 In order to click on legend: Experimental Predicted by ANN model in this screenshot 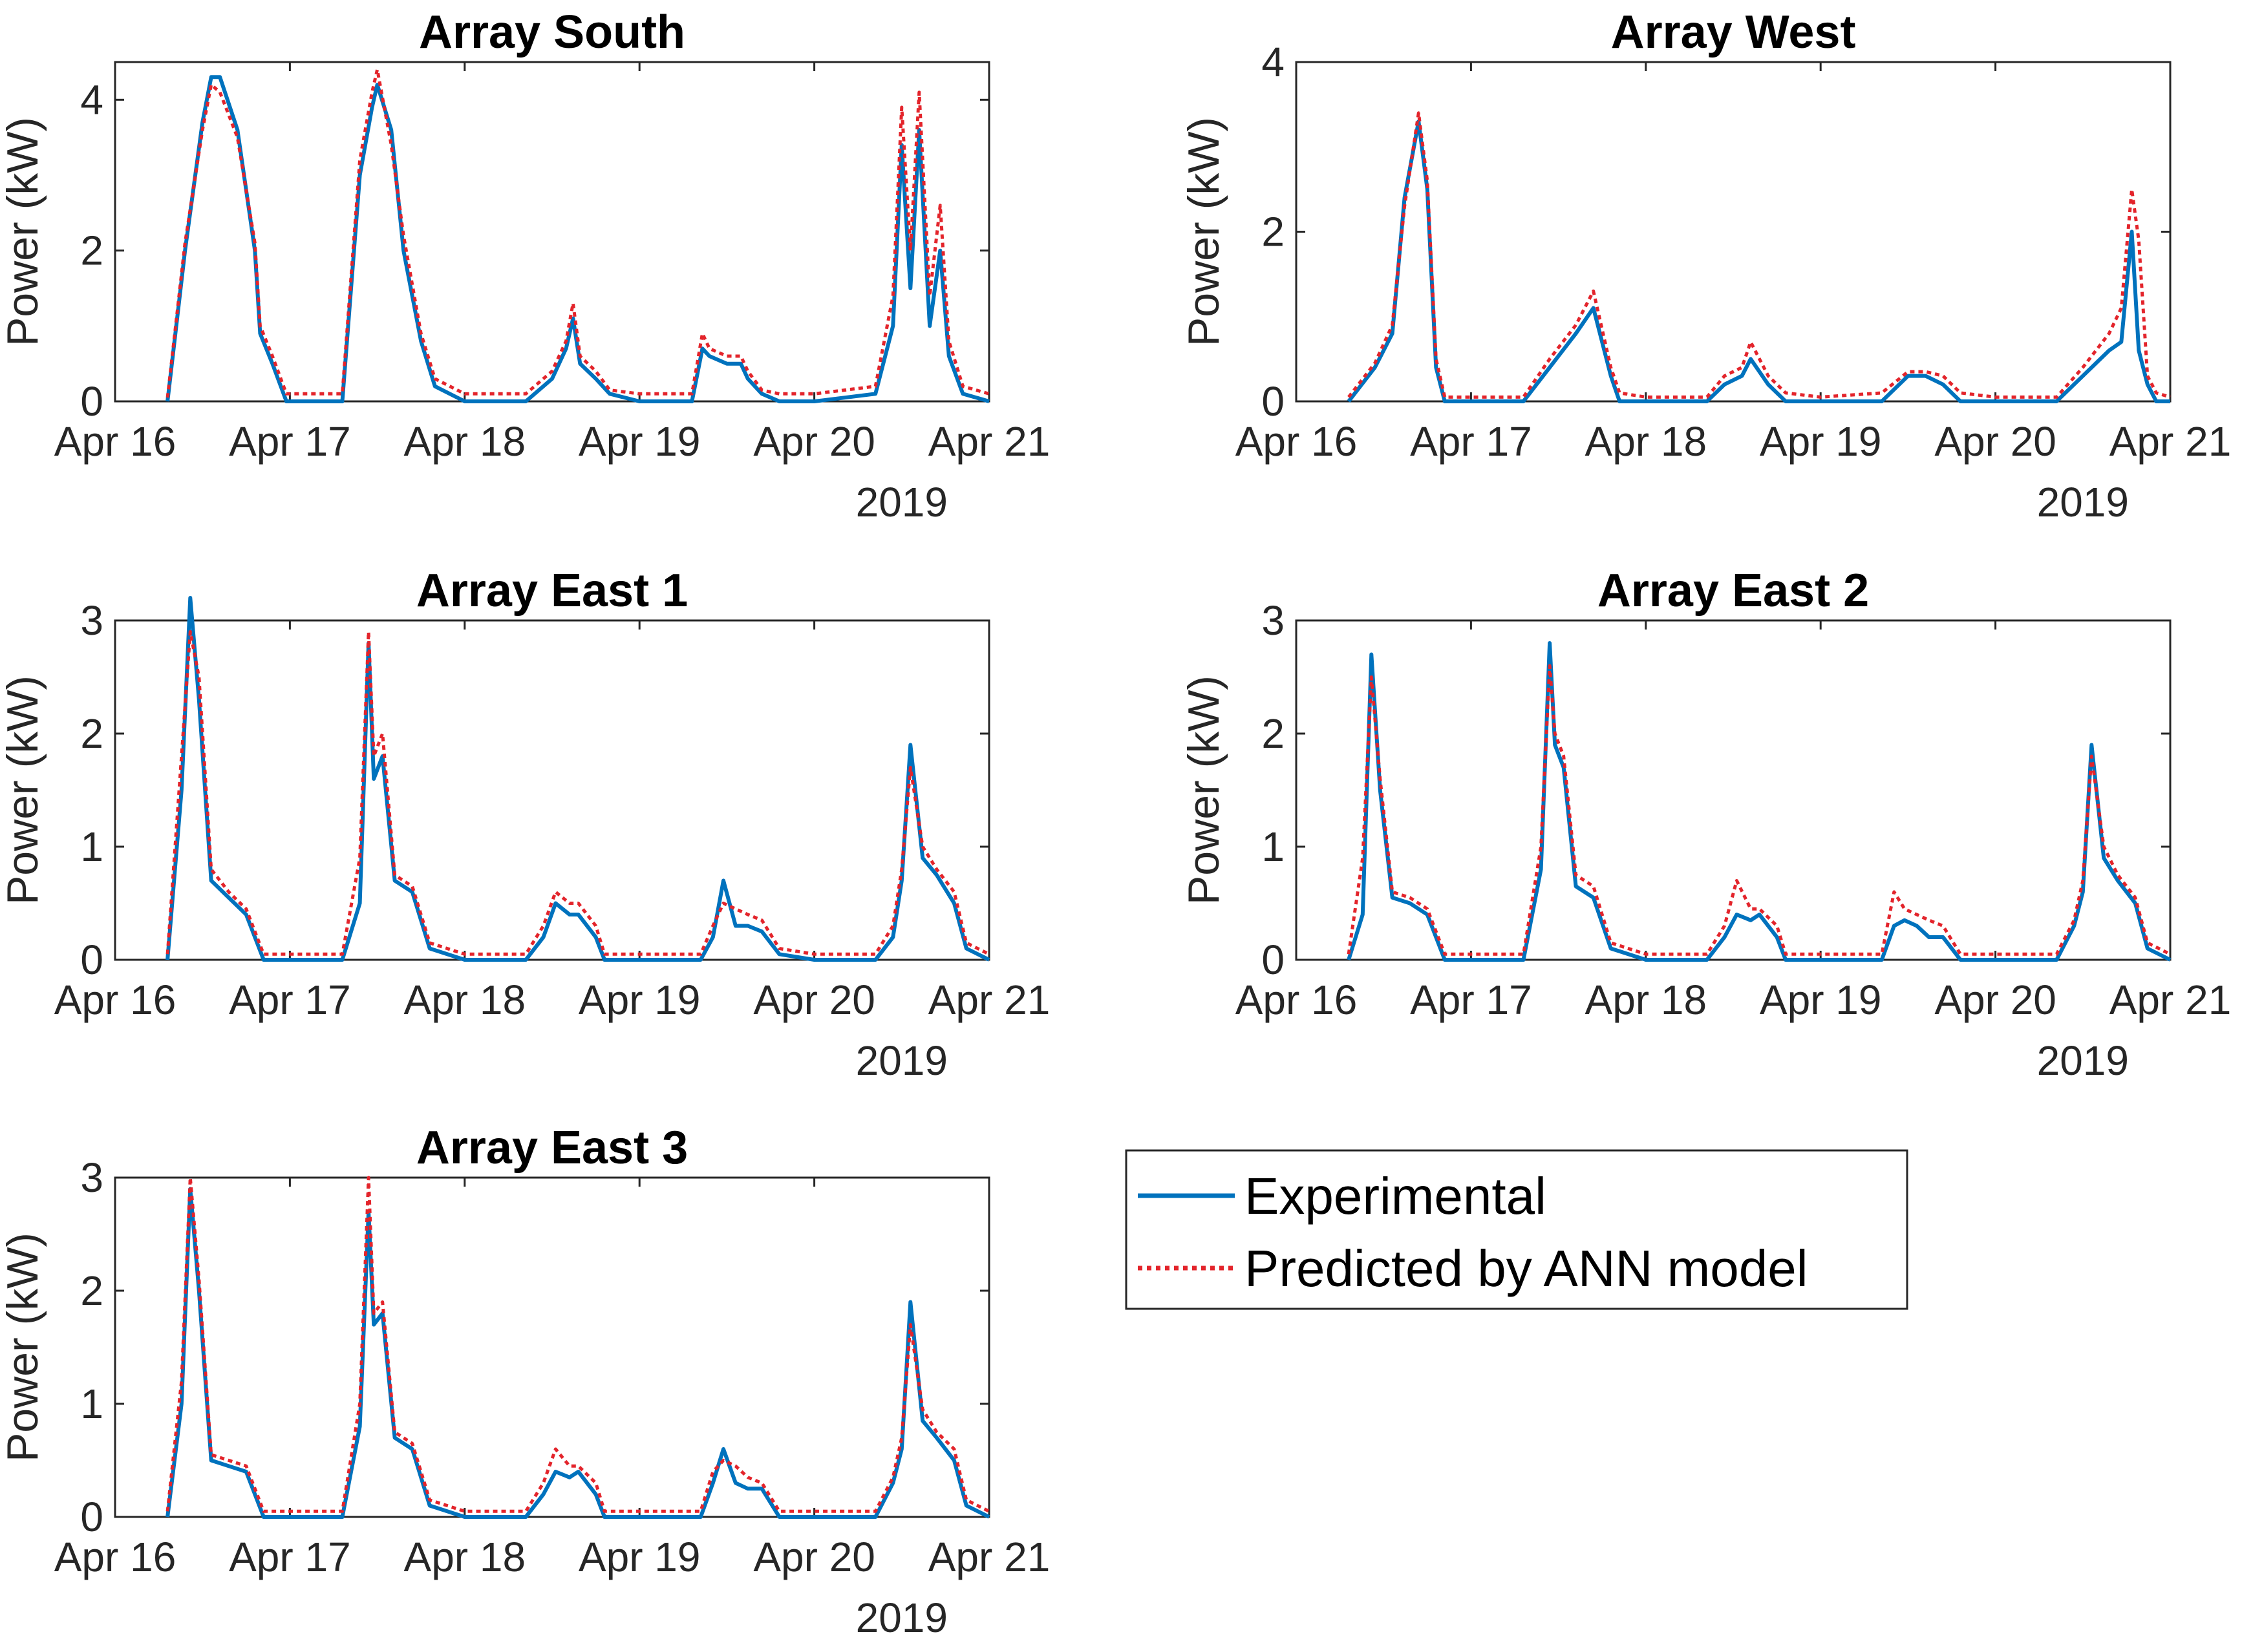, I will do `click(1516, 1229)`.